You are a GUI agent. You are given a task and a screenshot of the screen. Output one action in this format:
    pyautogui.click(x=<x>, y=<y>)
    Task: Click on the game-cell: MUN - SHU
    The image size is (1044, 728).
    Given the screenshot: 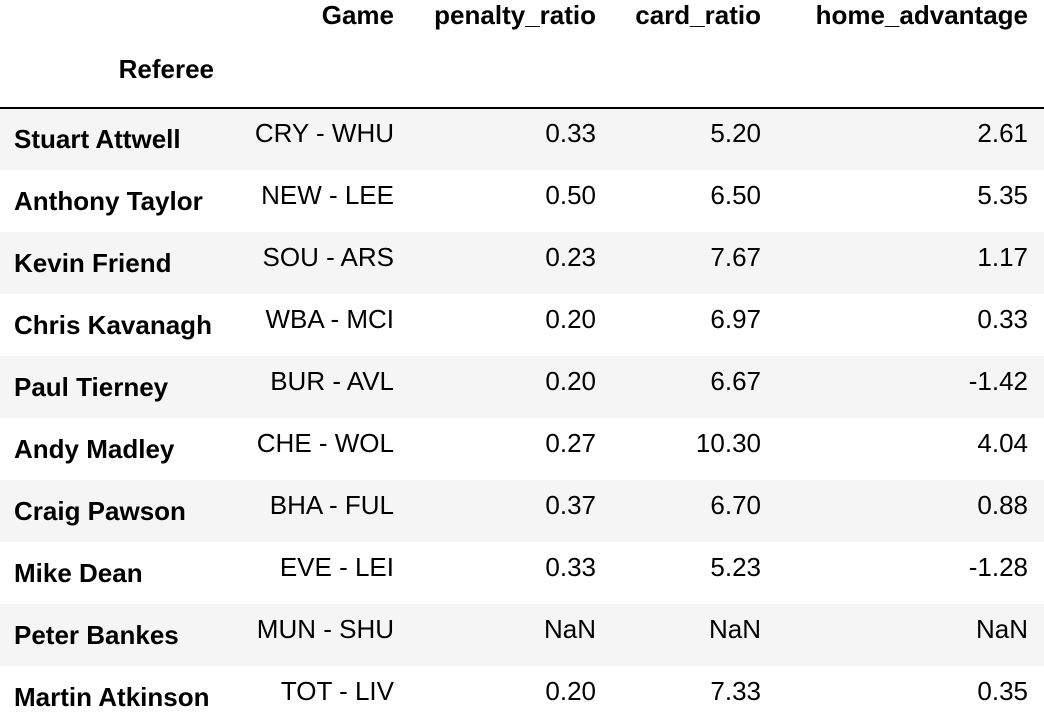 What is the action you would take?
    pyautogui.click(x=320, y=635)
    